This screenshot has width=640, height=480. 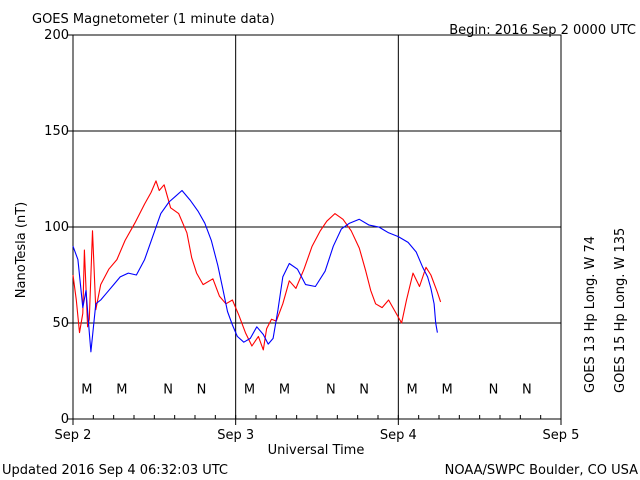 I want to click on y-tick-label: 200, so click(x=56, y=35).